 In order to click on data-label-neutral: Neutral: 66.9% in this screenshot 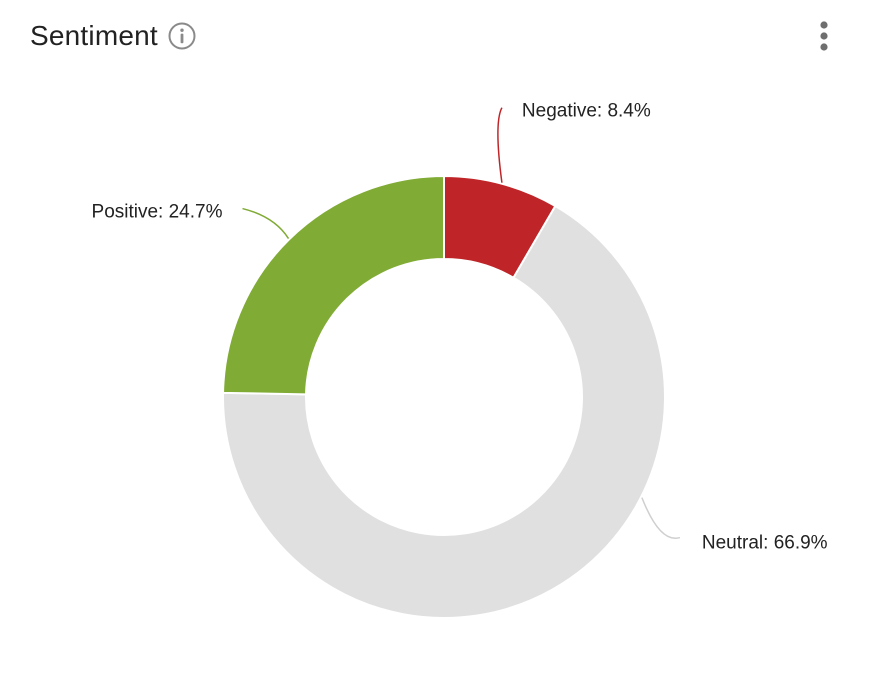, I will do `click(765, 543)`.